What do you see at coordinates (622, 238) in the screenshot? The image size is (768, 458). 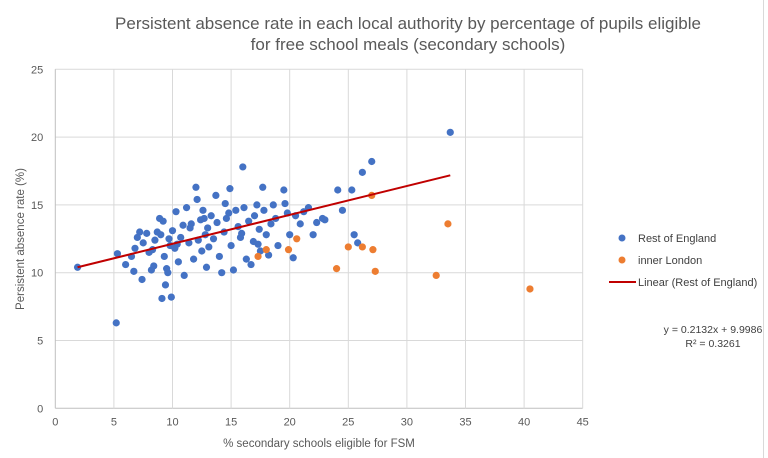 I see `legend-marker-rest-of-england` at bounding box center [622, 238].